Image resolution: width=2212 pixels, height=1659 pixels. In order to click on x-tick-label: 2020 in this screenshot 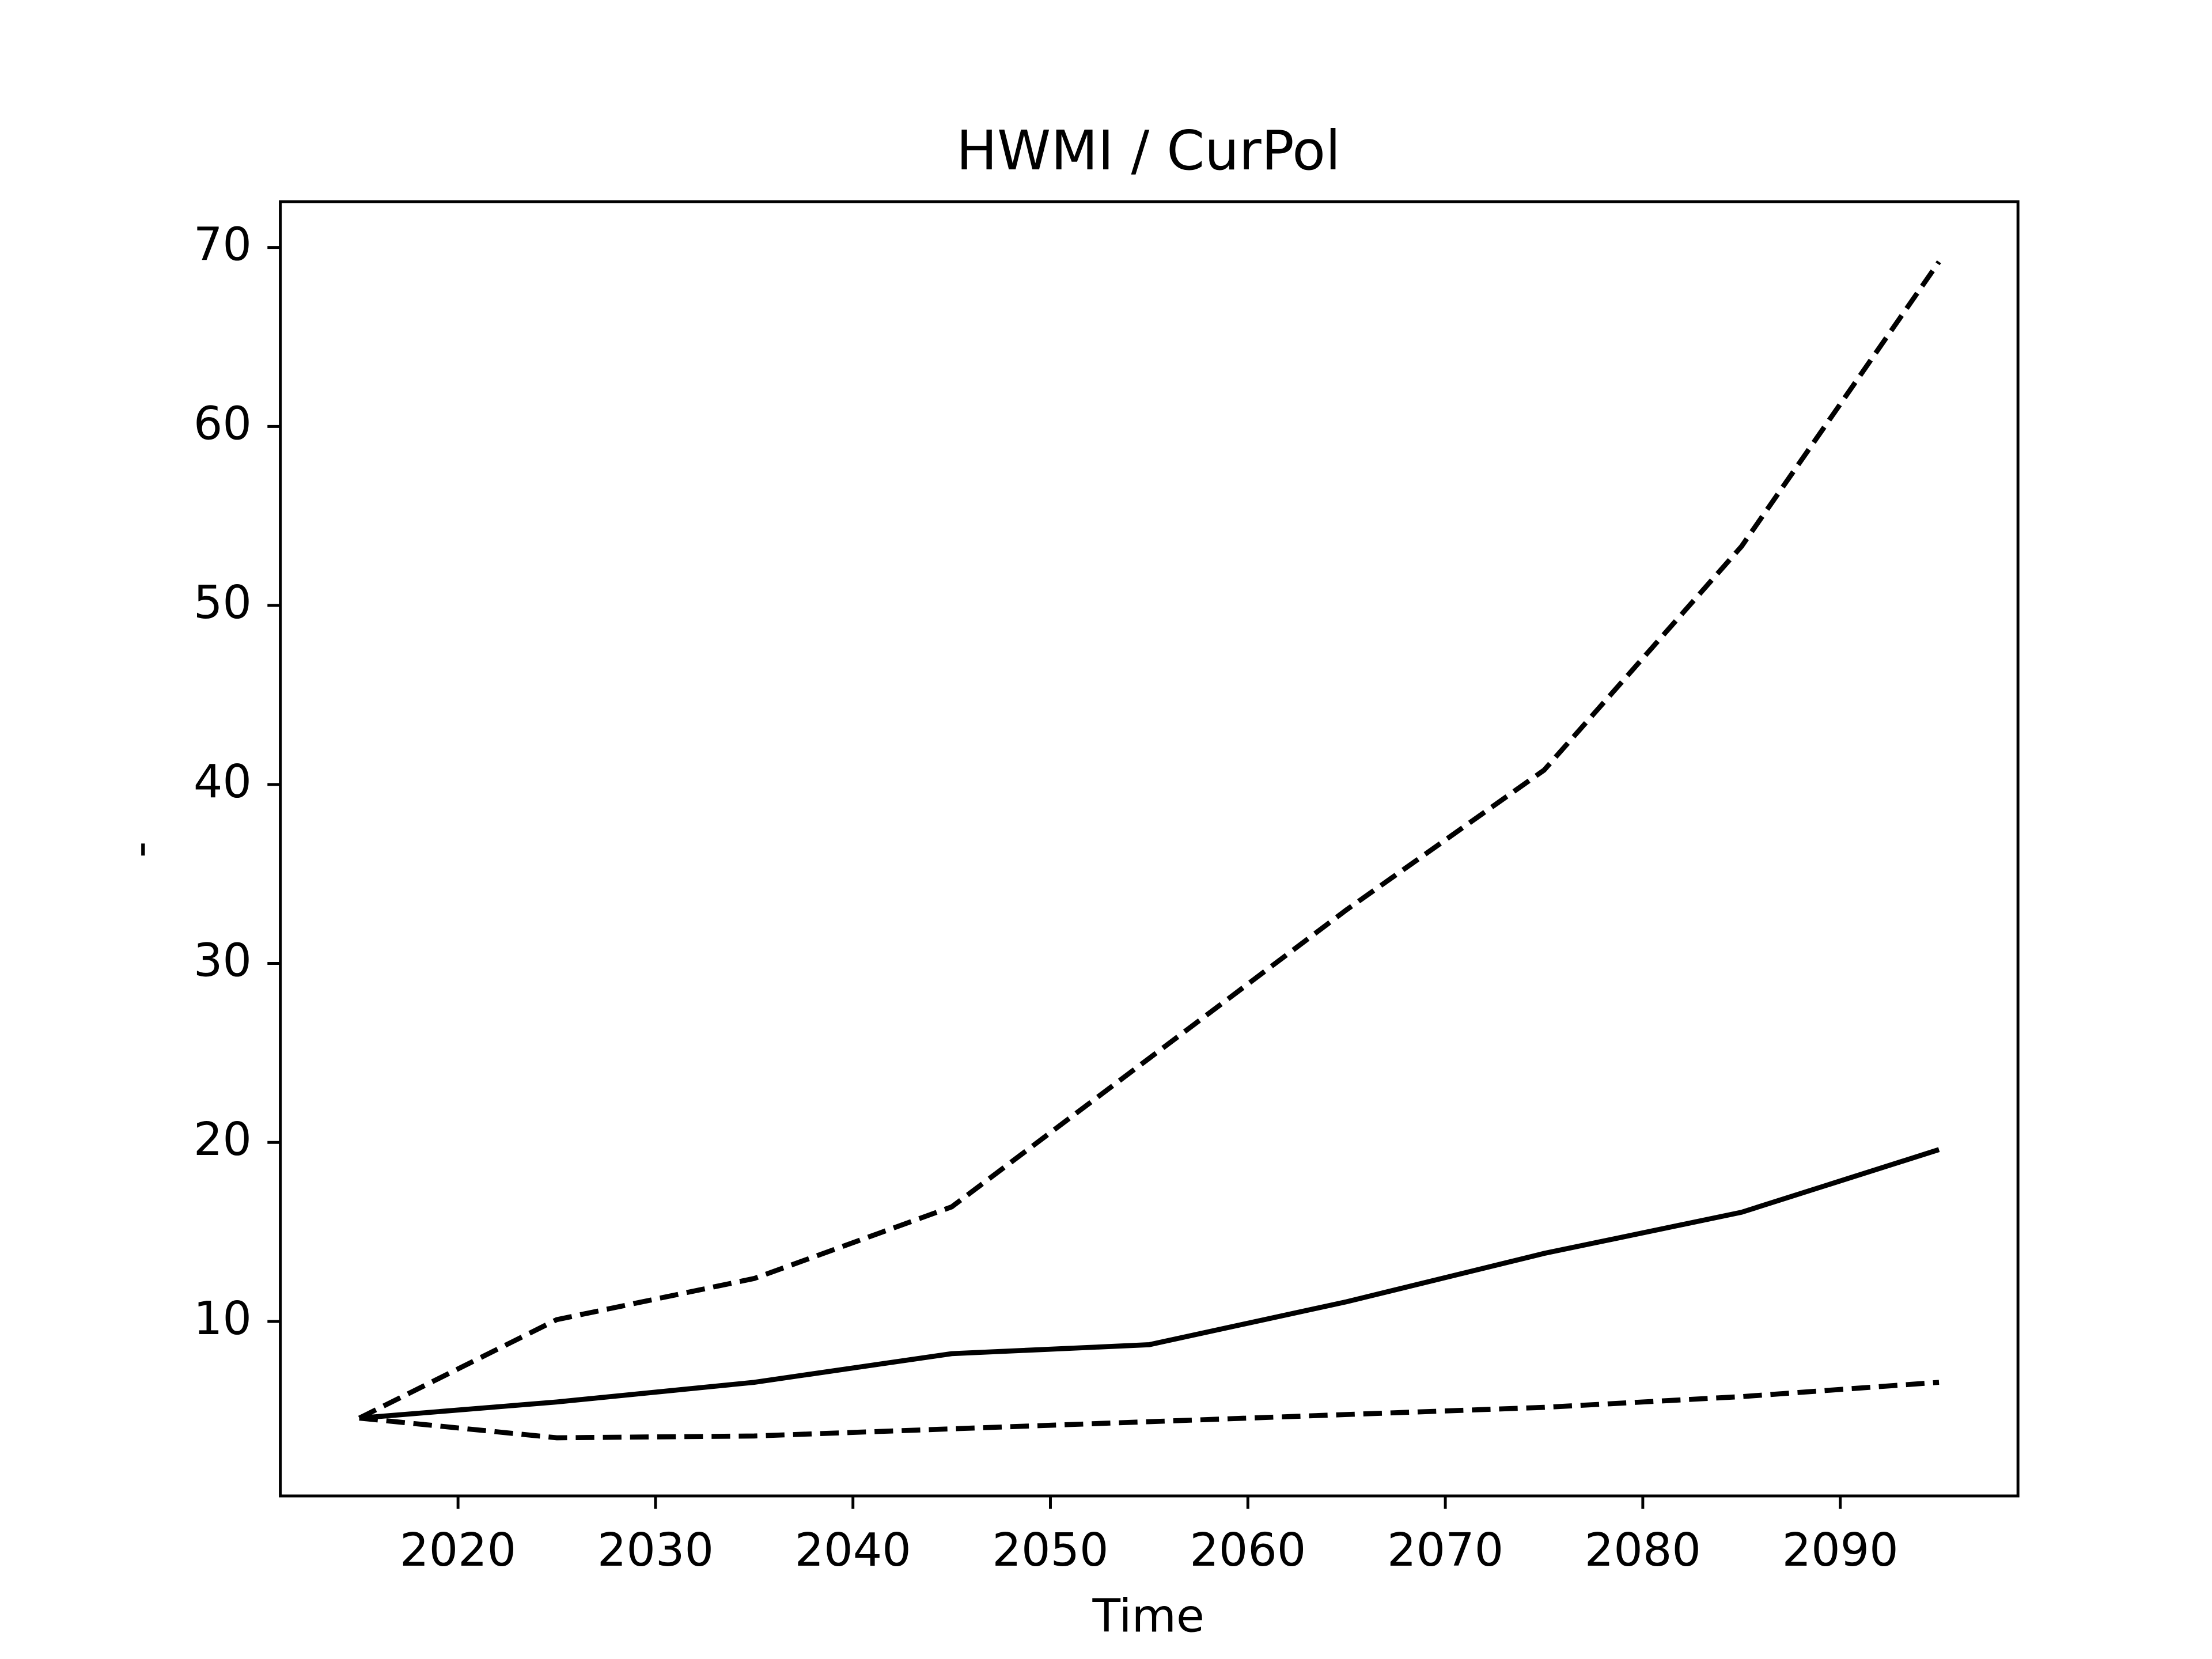, I will do `click(458, 1550)`.